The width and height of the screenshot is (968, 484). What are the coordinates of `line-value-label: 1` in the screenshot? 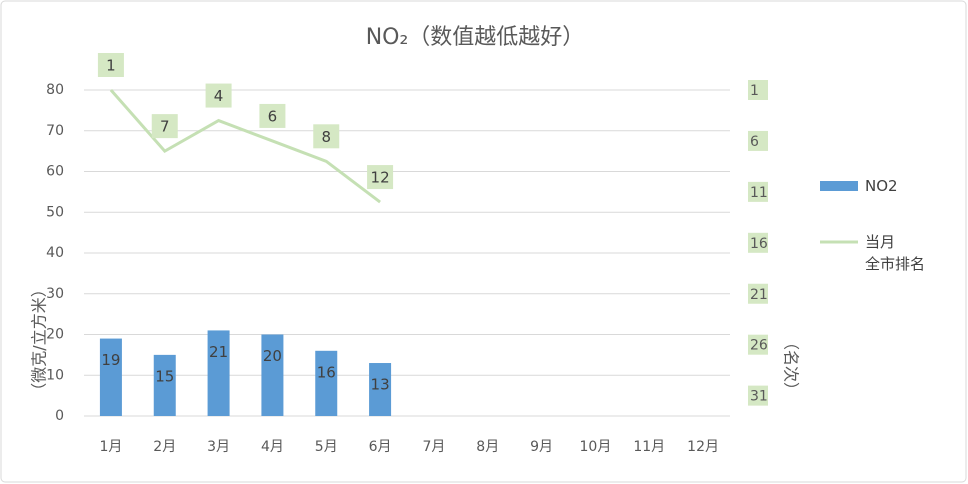 It's located at (111, 66).